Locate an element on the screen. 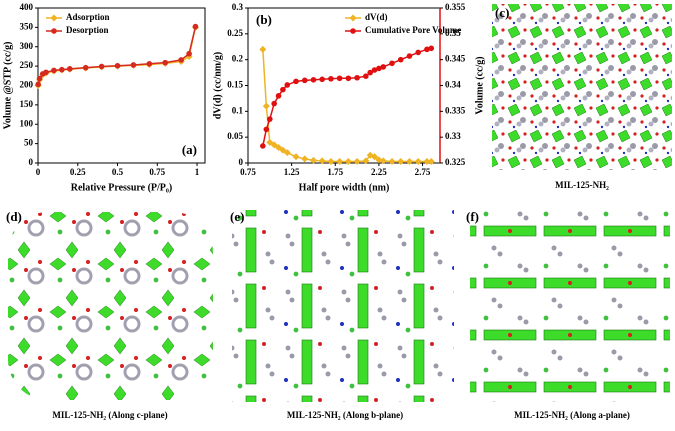 This screenshot has width=675, height=431. y2-tick-label: 0.34 is located at coordinates (453, 85).